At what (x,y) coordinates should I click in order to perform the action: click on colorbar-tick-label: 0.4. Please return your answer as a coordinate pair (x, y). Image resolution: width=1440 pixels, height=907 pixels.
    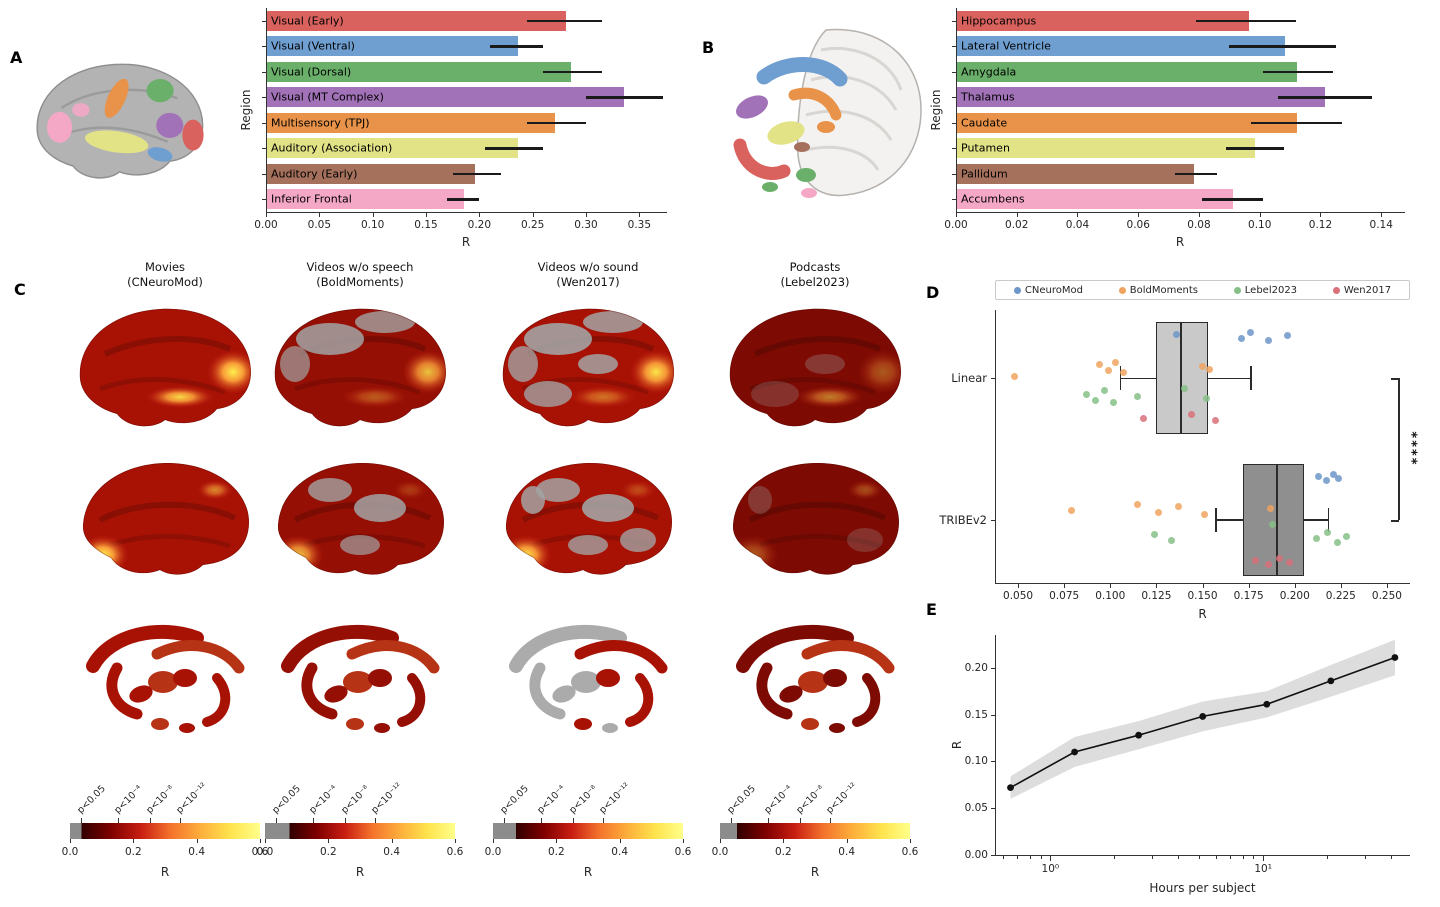
    Looking at the image, I should click on (620, 852).